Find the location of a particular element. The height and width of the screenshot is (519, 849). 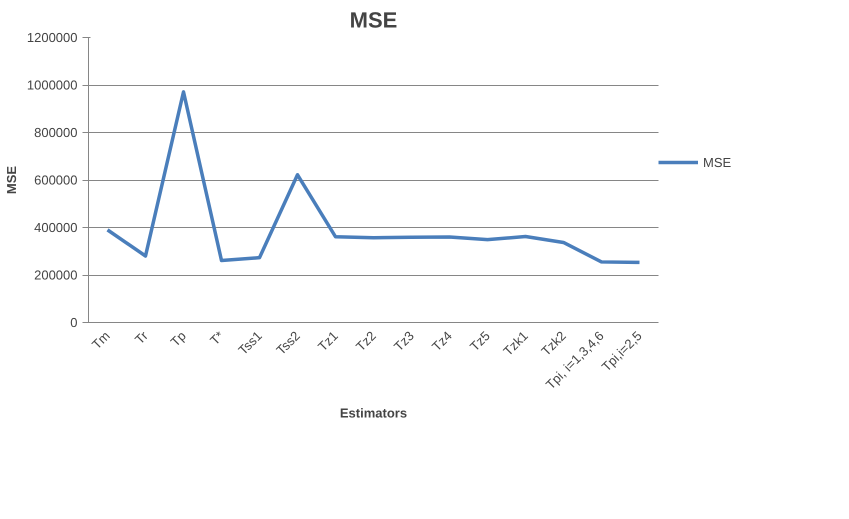

x-tick-label: Tz5 is located at coordinates (479, 341).